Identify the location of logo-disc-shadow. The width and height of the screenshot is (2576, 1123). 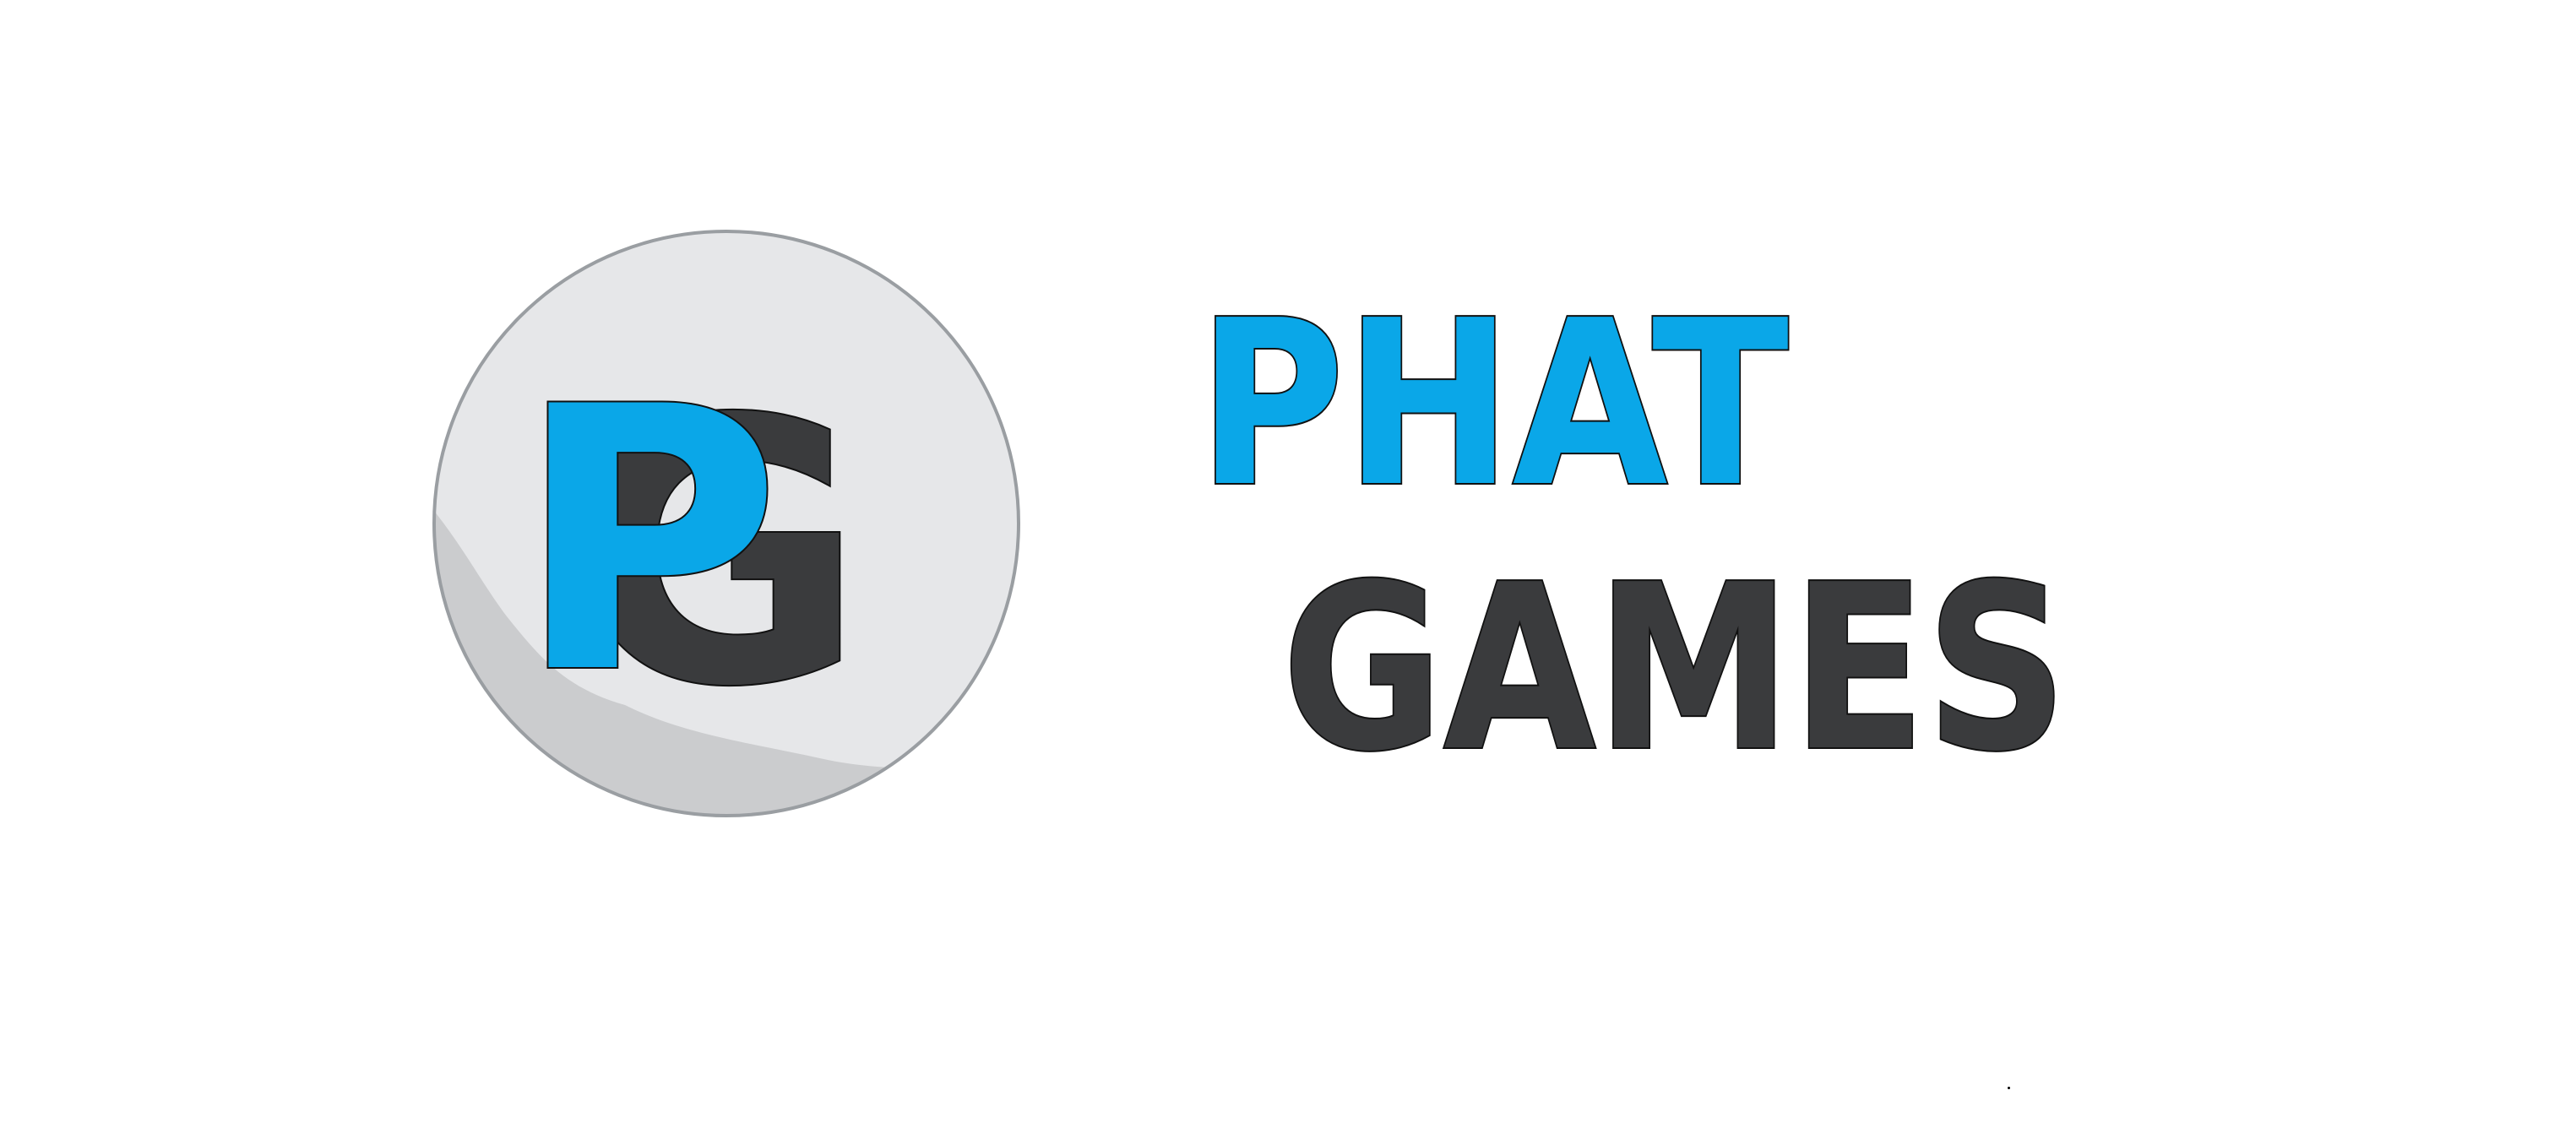
(726, 662).